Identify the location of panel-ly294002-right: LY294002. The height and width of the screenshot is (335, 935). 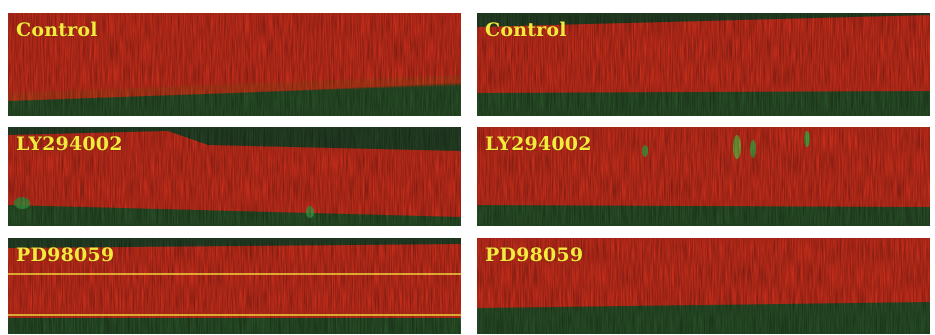
(703, 176).